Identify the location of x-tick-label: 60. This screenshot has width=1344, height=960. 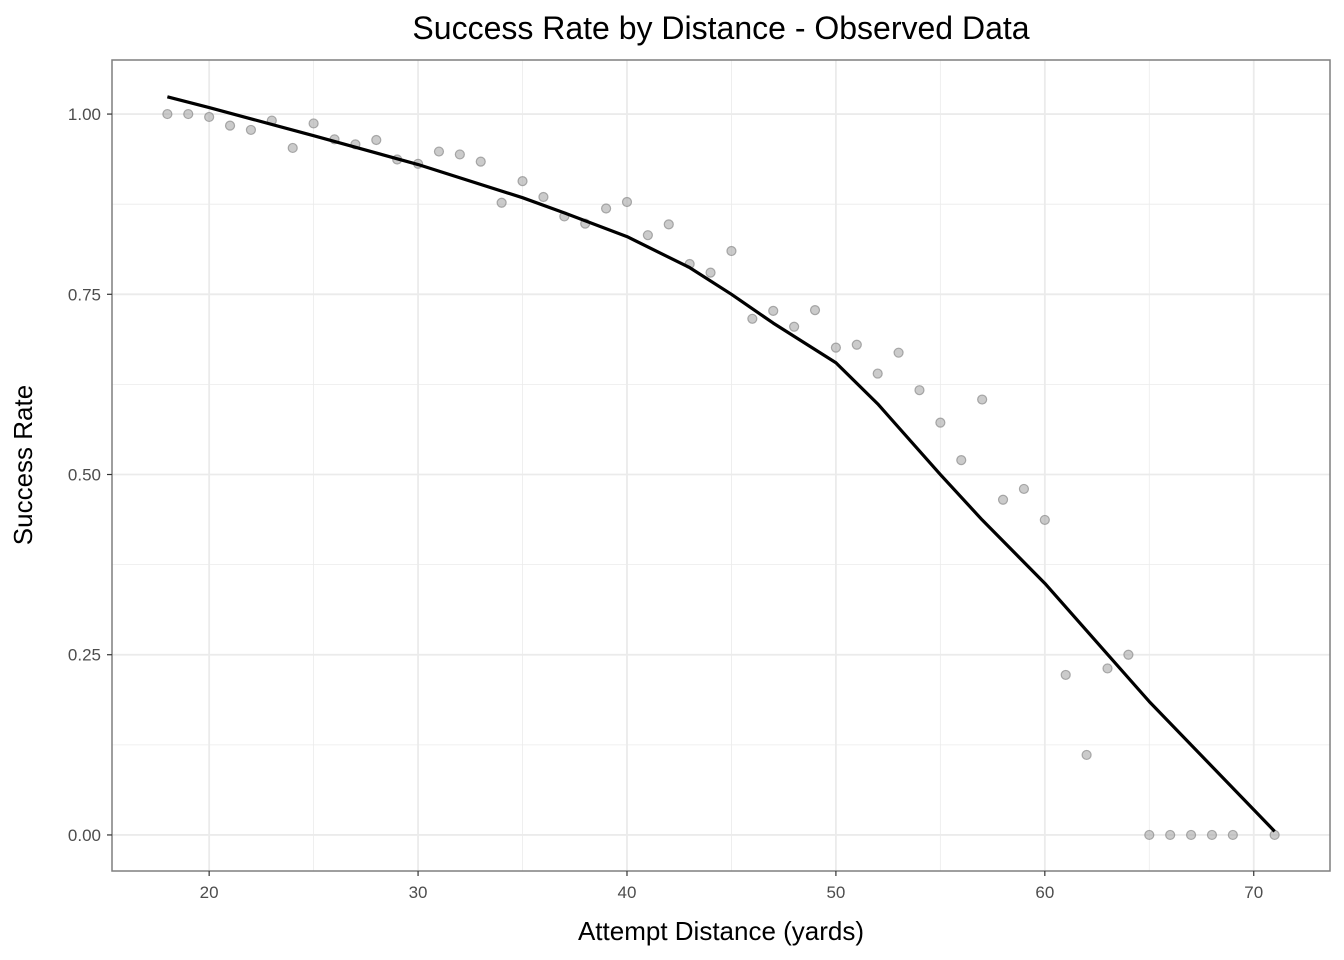
(1044, 892).